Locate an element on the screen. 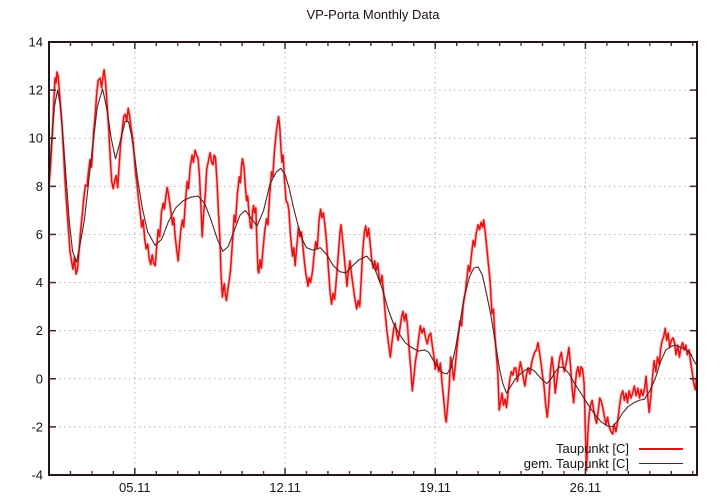  x-tick-label: 05.11 is located at coordinates (135, 487).